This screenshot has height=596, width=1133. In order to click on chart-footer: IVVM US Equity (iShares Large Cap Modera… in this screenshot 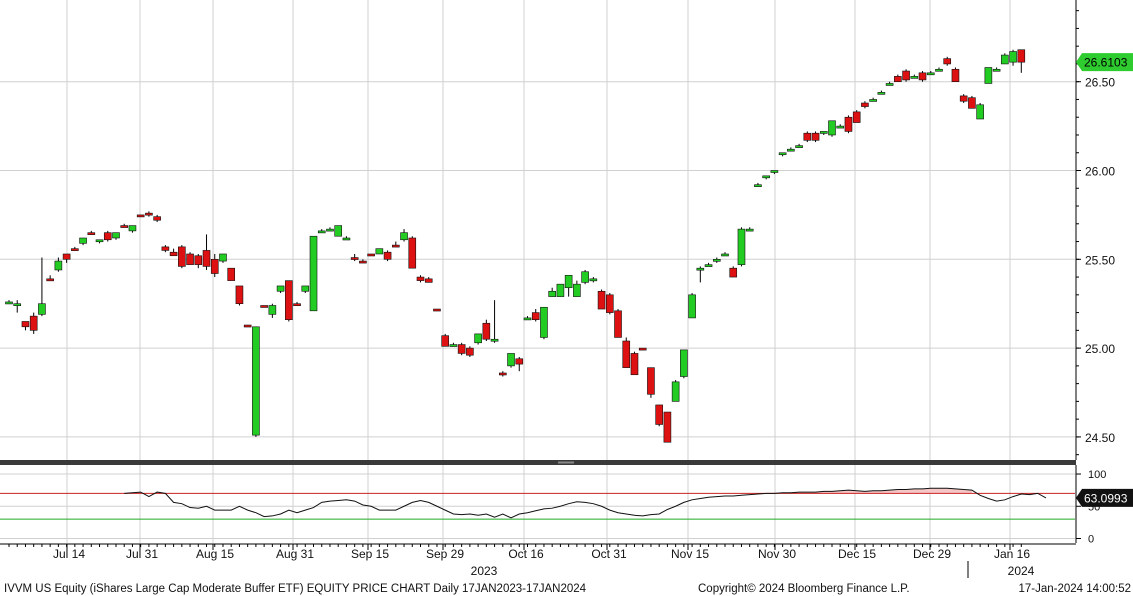, I will do `click(567, 589)`.